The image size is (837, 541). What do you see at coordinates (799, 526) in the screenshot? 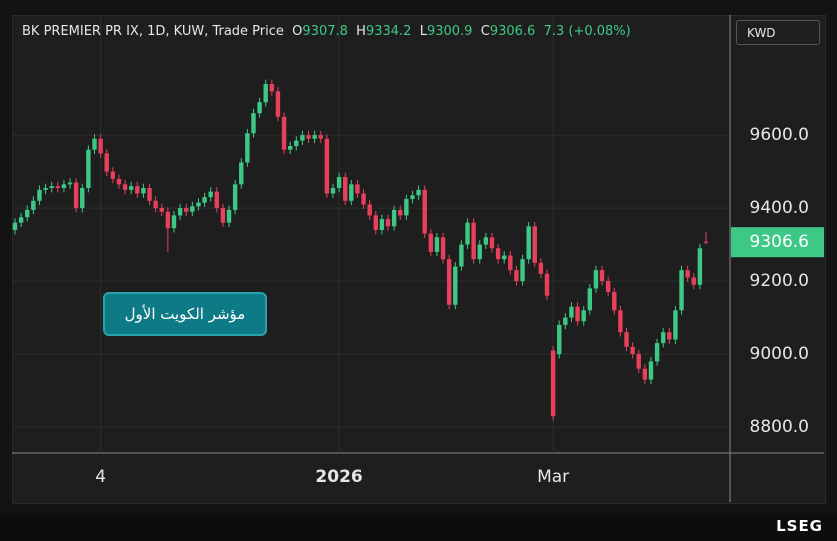
I see `brand: LSEG` at bounding box center [799, 526].